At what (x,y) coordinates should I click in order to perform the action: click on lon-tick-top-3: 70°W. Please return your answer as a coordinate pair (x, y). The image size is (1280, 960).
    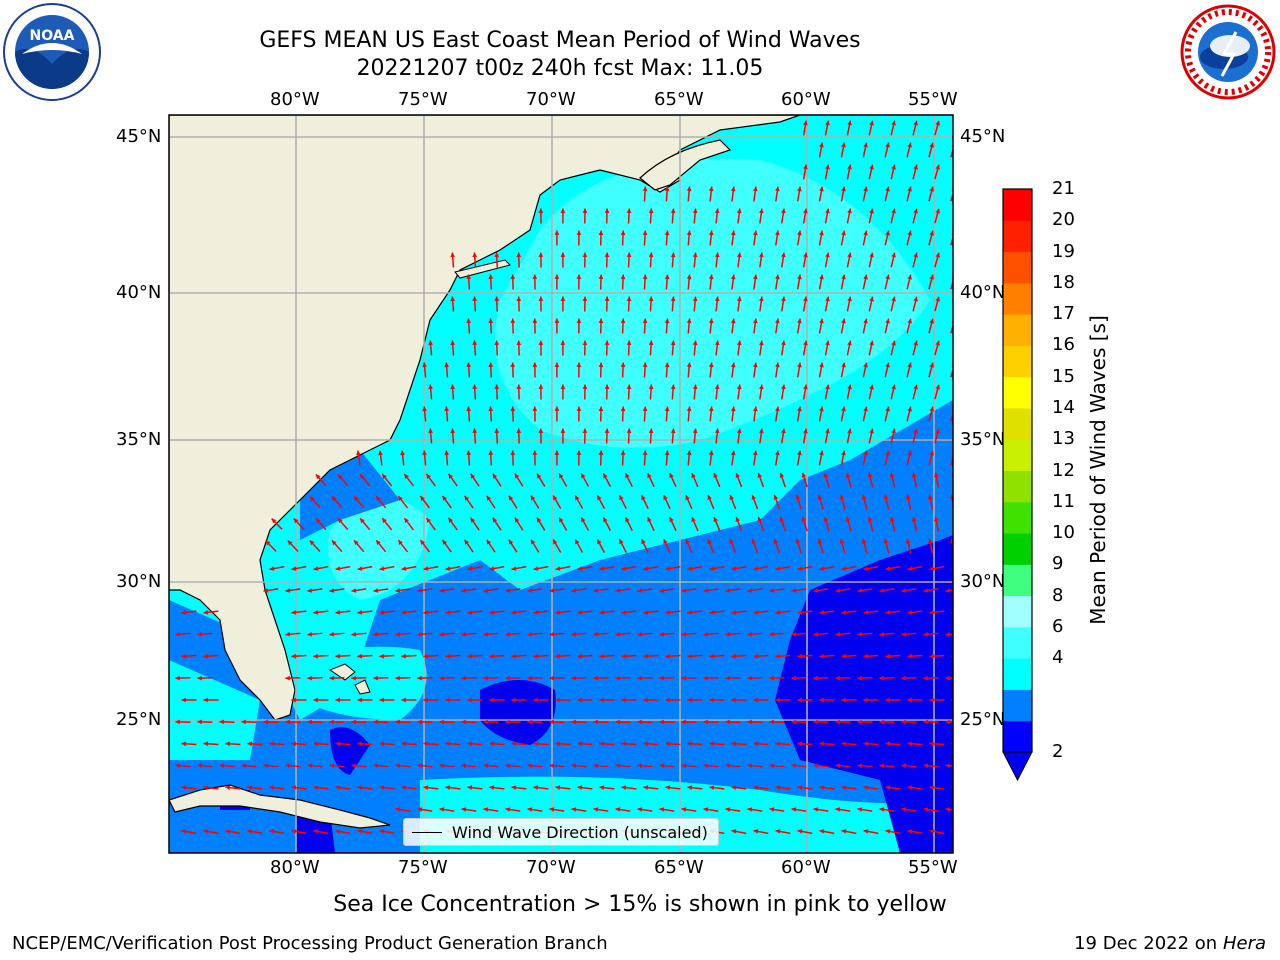
    Looking at the image, I should click on (551, 99).